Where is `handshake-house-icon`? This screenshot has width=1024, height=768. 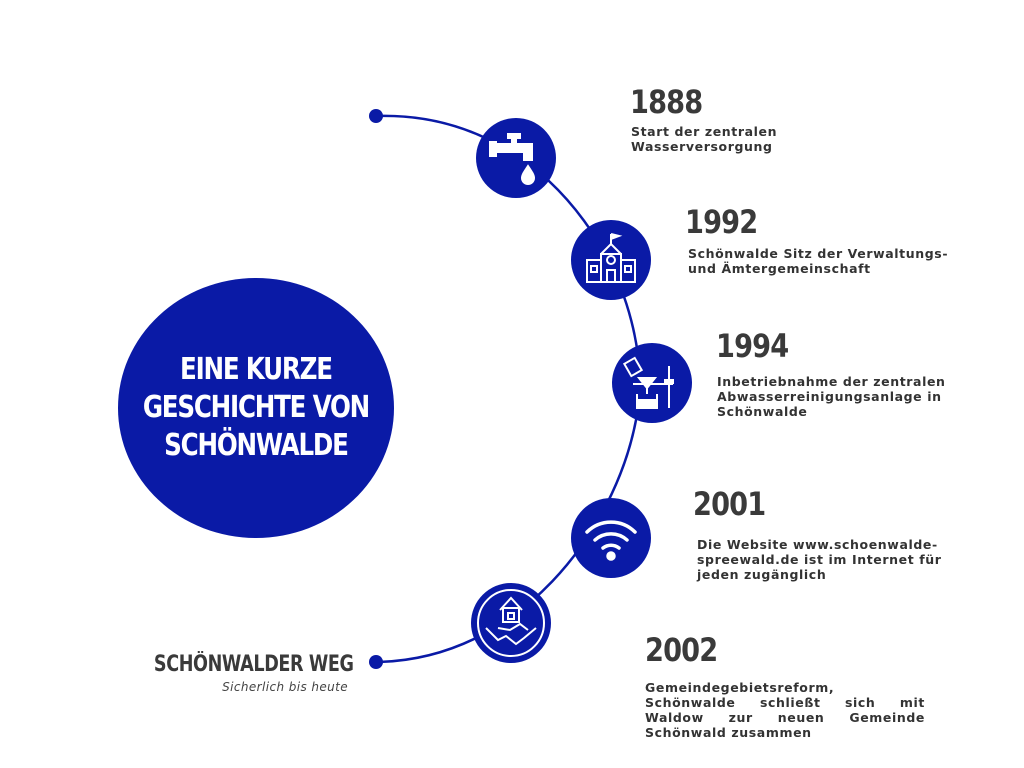
handshake-house-icon is located at coordinates (511, 623).